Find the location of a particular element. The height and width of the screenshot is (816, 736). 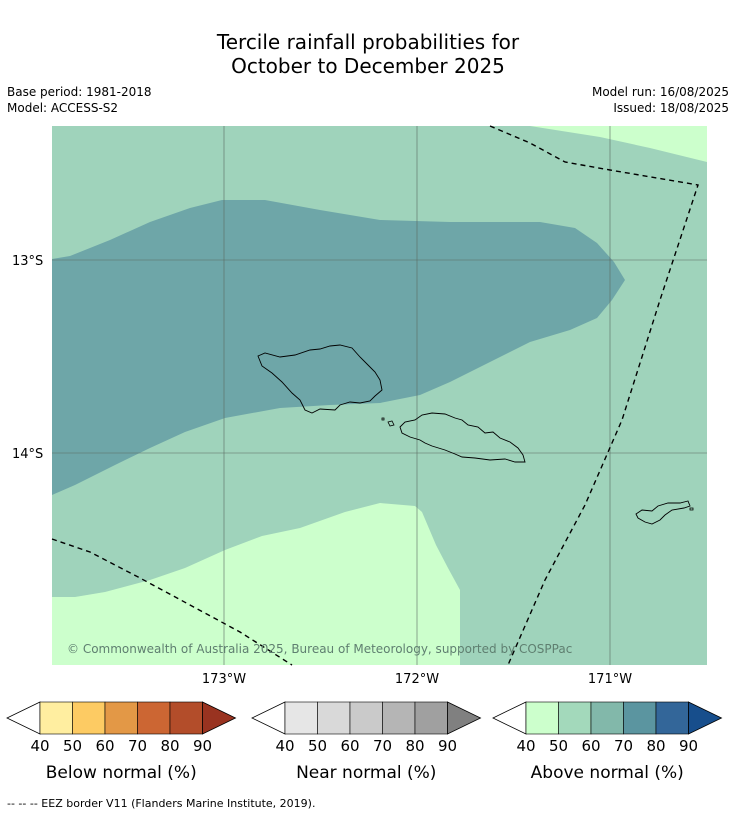

lon-label-171w: 171°W is located at coordinates (610, 679).